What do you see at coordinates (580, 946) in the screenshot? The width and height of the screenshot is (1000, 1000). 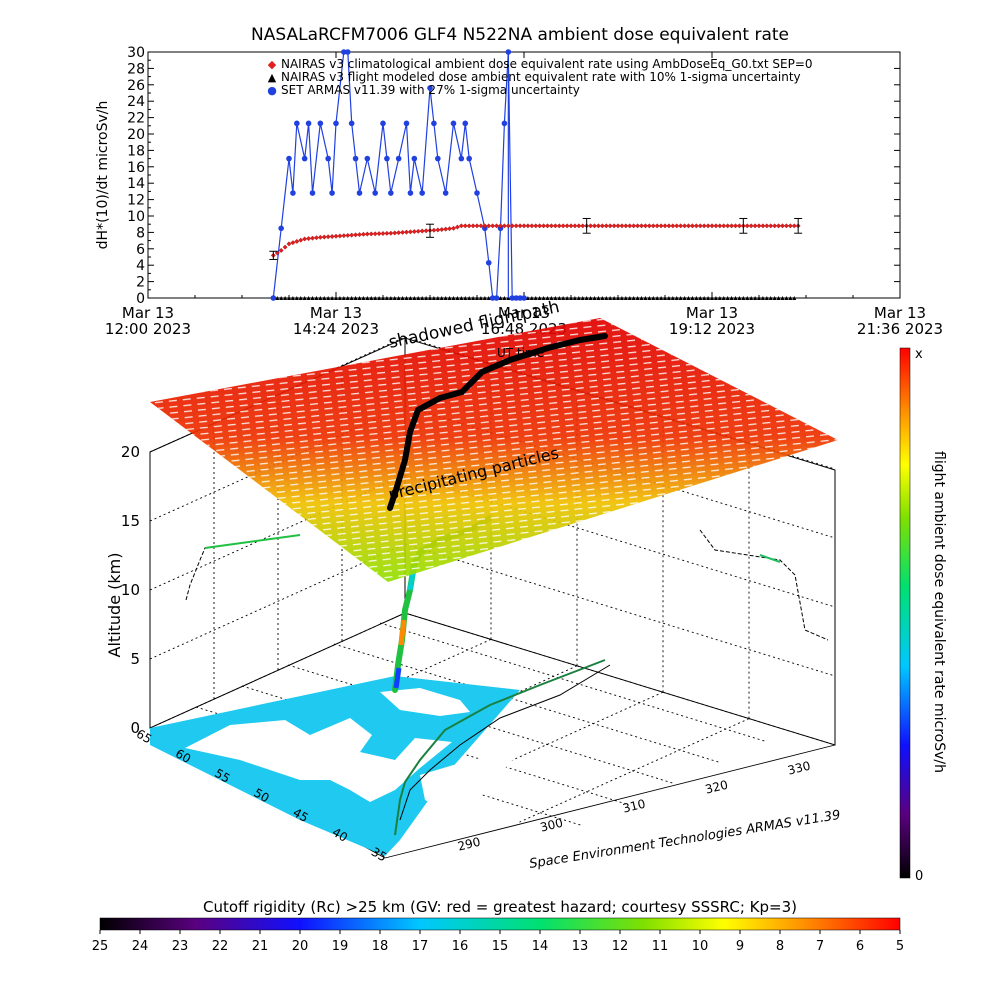 I see `cutoff-tick-label: 13` at bounding box center [580, 946].